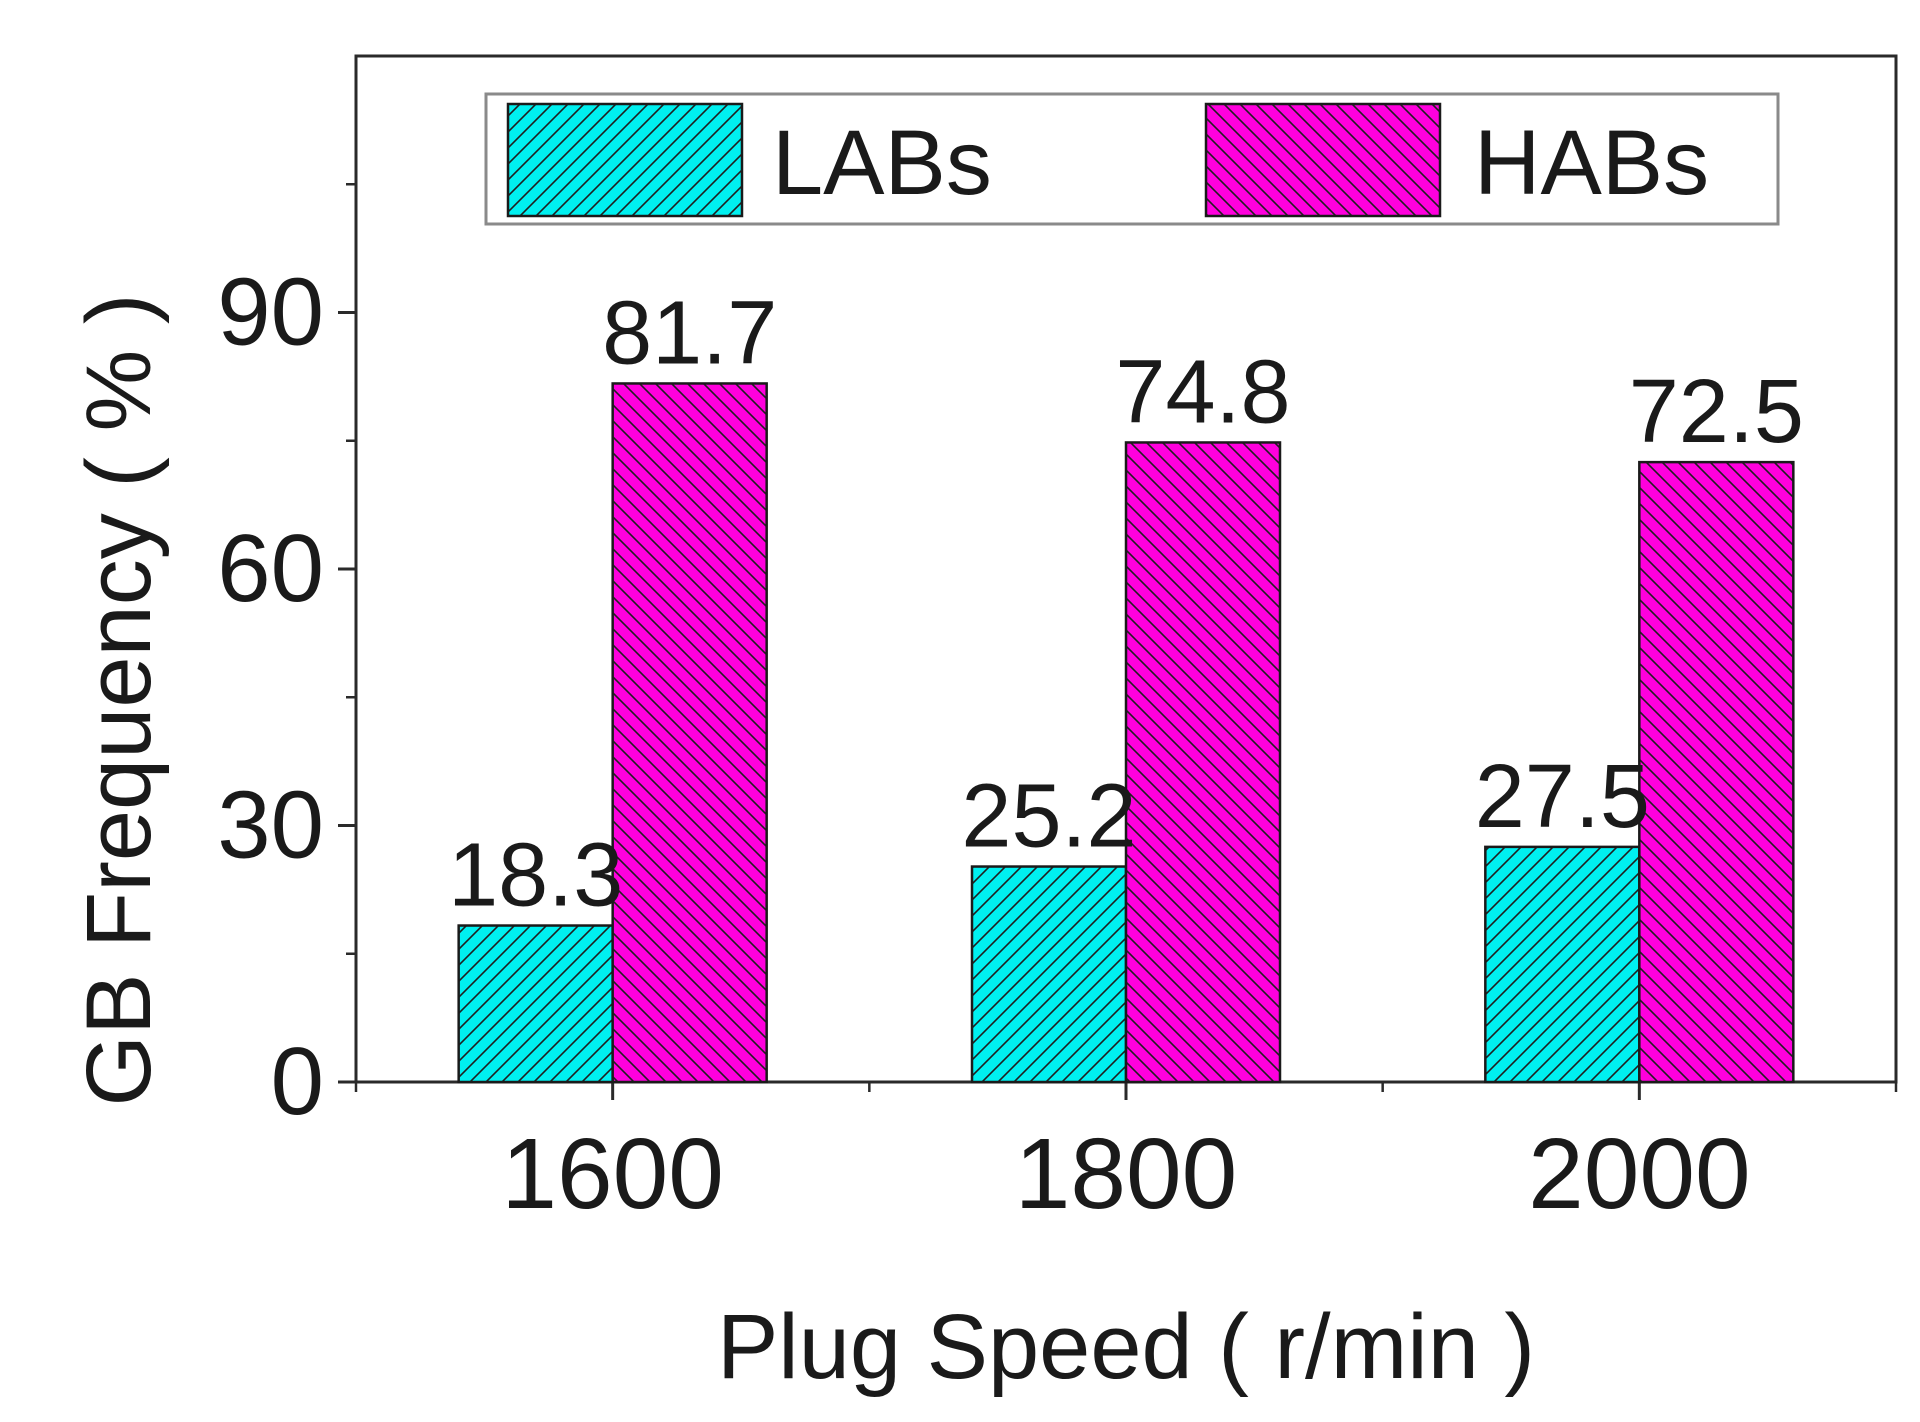 This screenshot has height=1422, width=1920. What do you see at coordinates (1716, 772) in the screenshot?
I see `bar-habs-2000` at bounding box center [1716, 772].